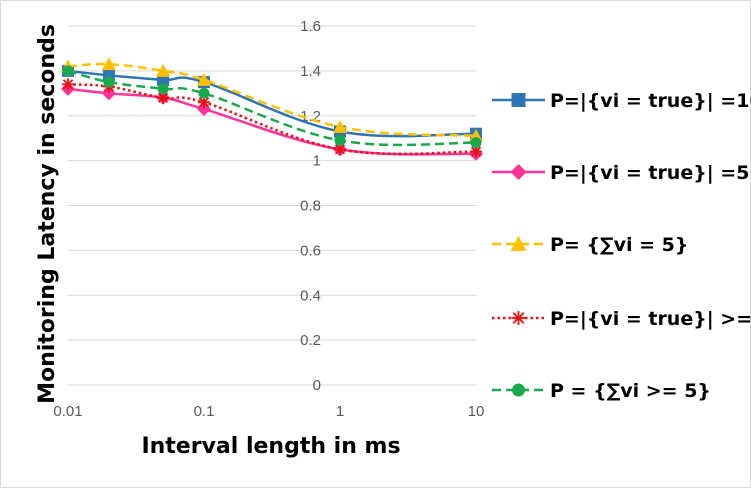 This screenshot has height=489, width=751. What do you see at coordinates (317, 161) in the screenshot?
I see `y-tick-label: 1` at bounding box center [317, 161].